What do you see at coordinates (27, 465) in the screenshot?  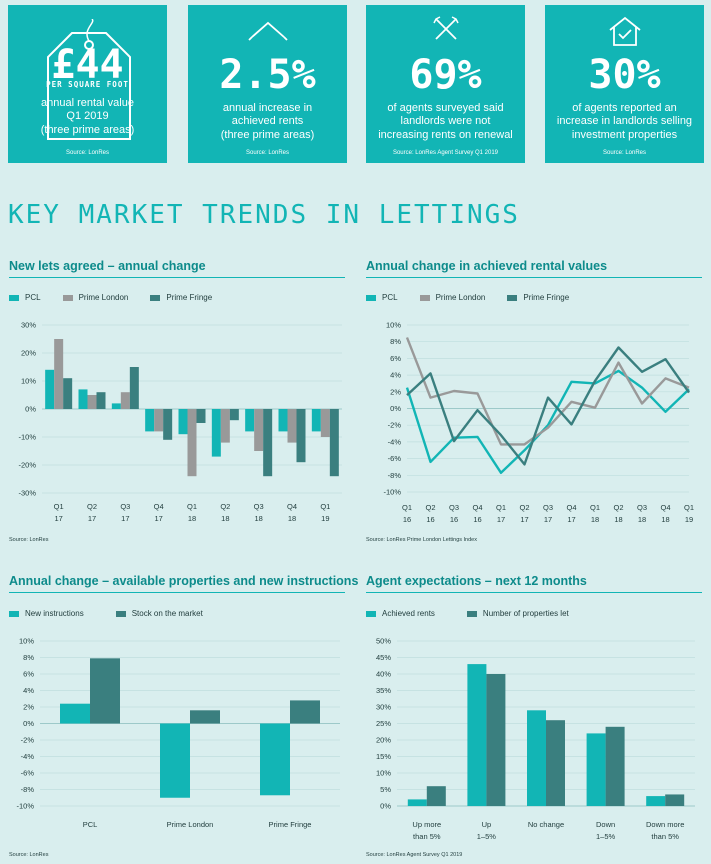 I see `y-tick-label: -20%` at bounding box center [27, 465].